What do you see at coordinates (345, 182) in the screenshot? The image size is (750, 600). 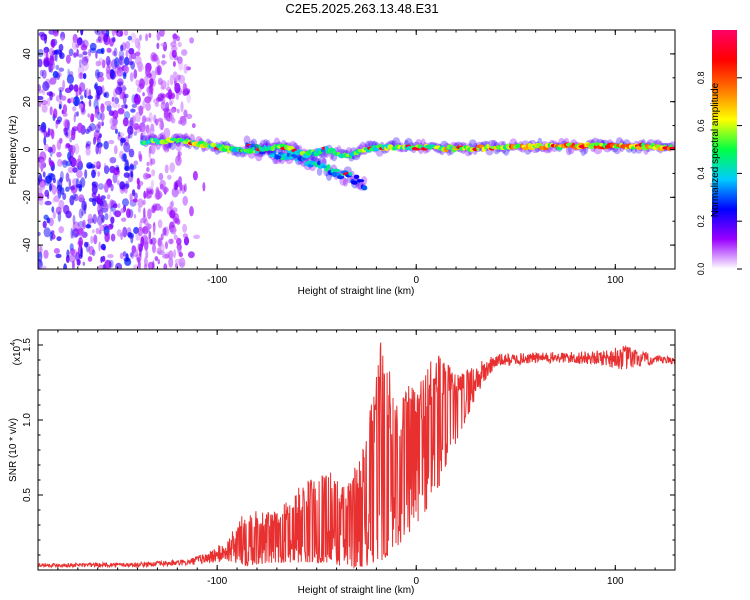 I see `ridge-haze` at bounding box center [345, 182].